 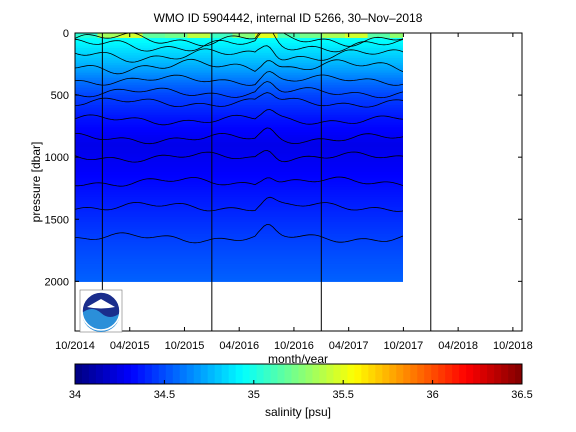 I want to click on x-tick-label: 04/2016, so click(x=239, y=346).